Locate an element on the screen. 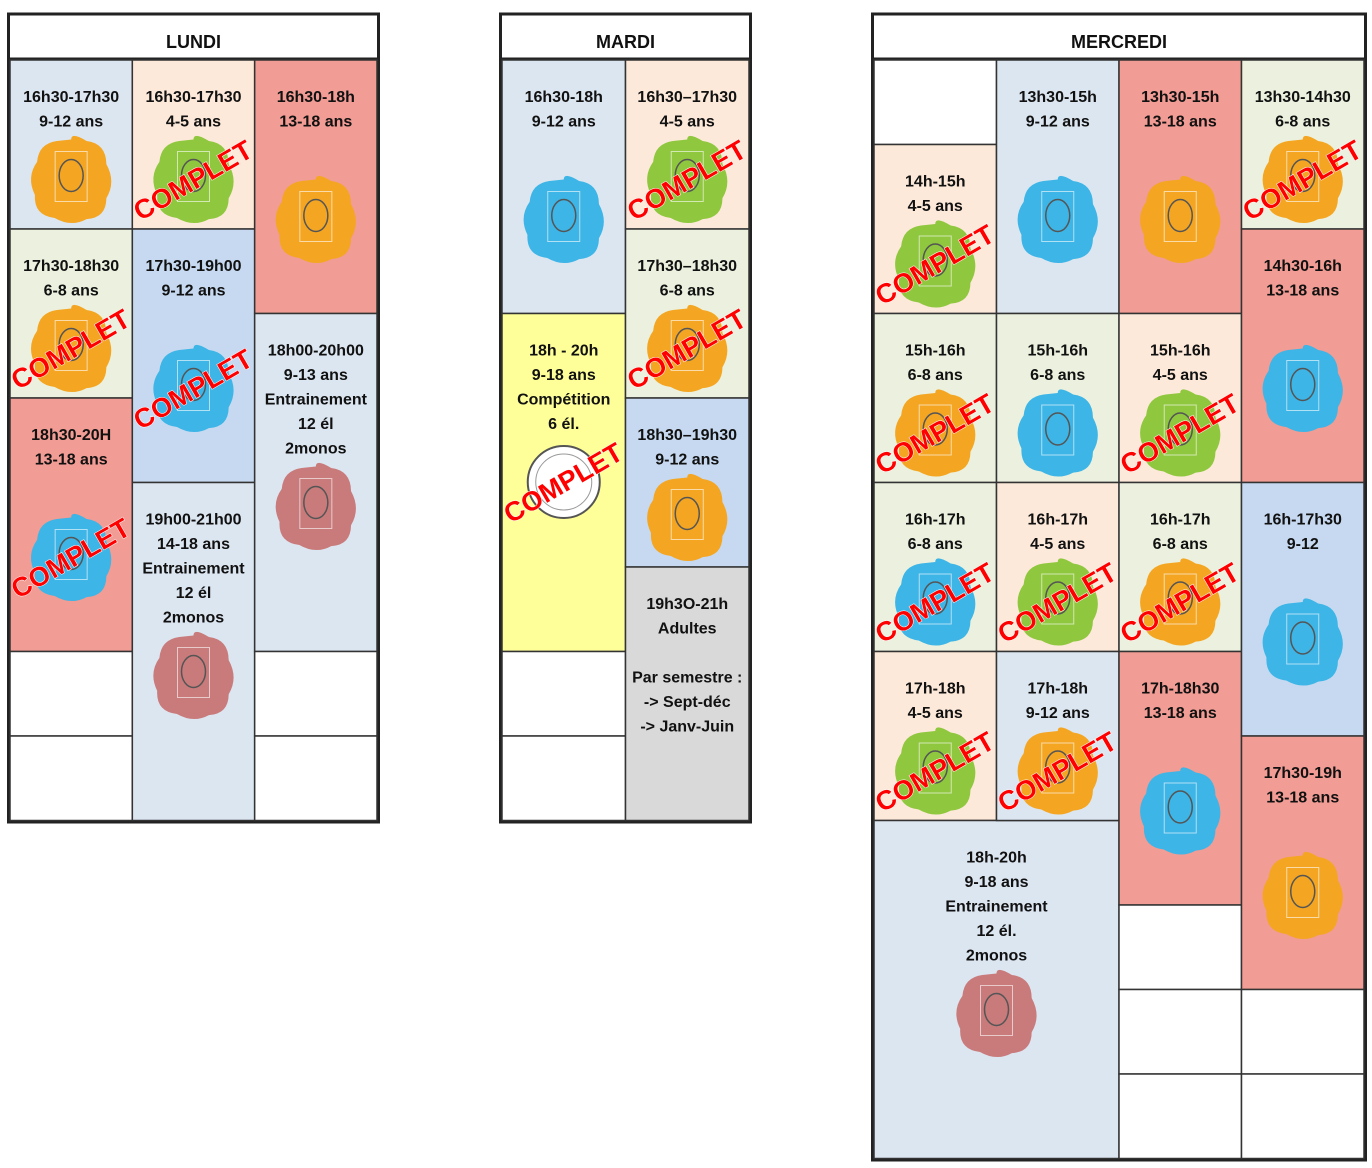 The image size is (1372, 1168). cell-text: 16h30-17h30 is located at coordinates (71, 97).